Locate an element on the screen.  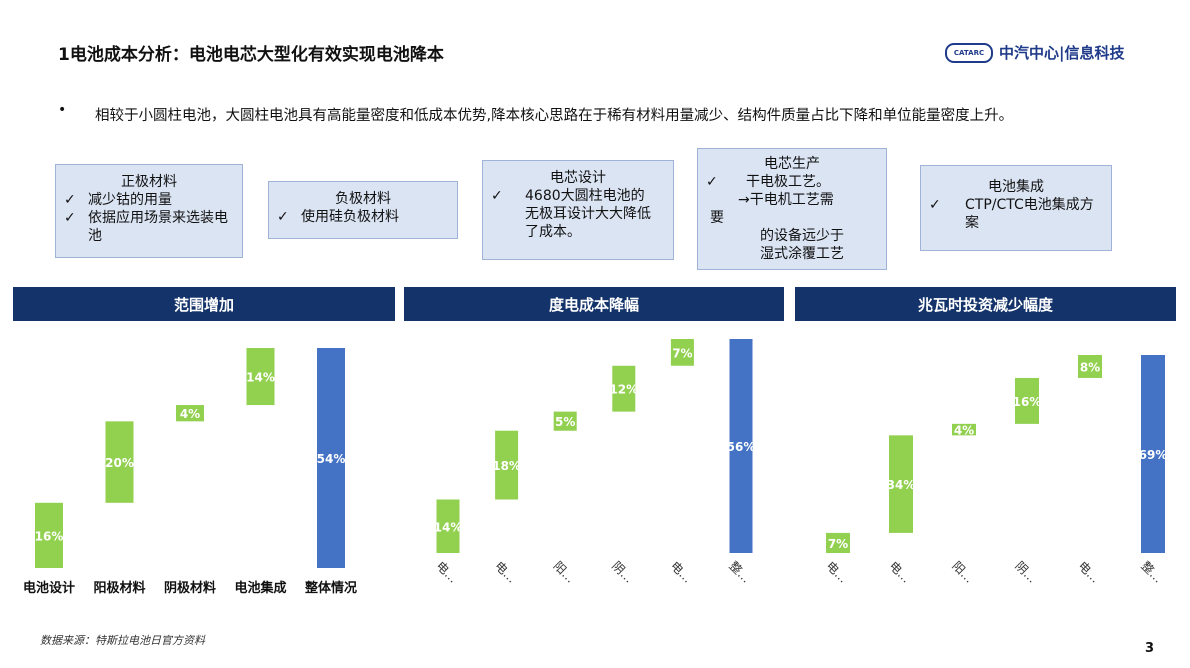
panel-header-investment: 兆瓦时投资减少幅度 is located at coordinates (985, 304).